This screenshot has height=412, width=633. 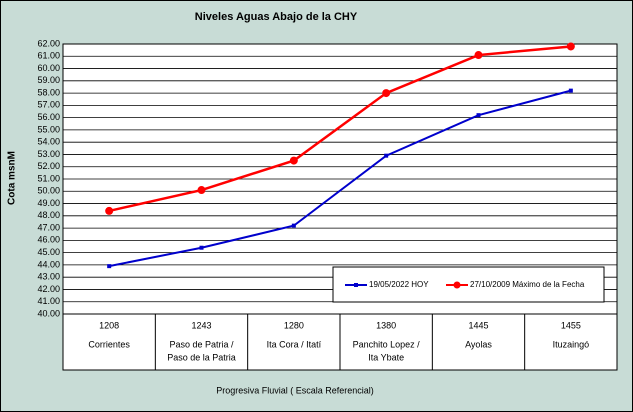 I want to click on y-tick-label: 41.00, so click(x=48, y=301).